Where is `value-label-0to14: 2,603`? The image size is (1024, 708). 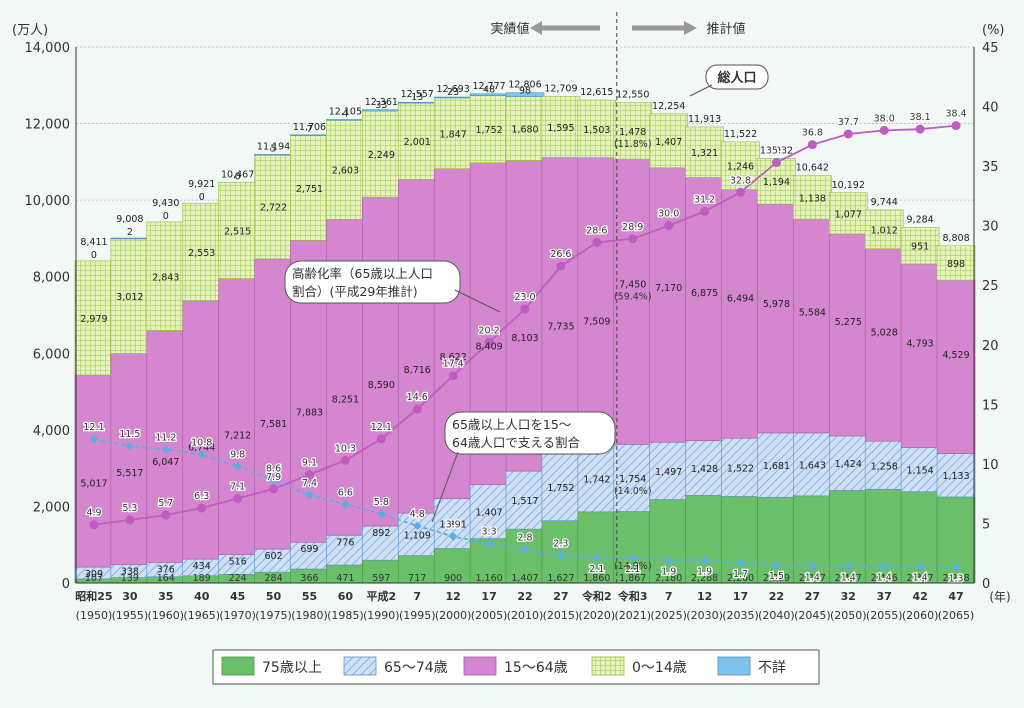
value-label-0to14: 2,603 is located at coordinates (345, 171).